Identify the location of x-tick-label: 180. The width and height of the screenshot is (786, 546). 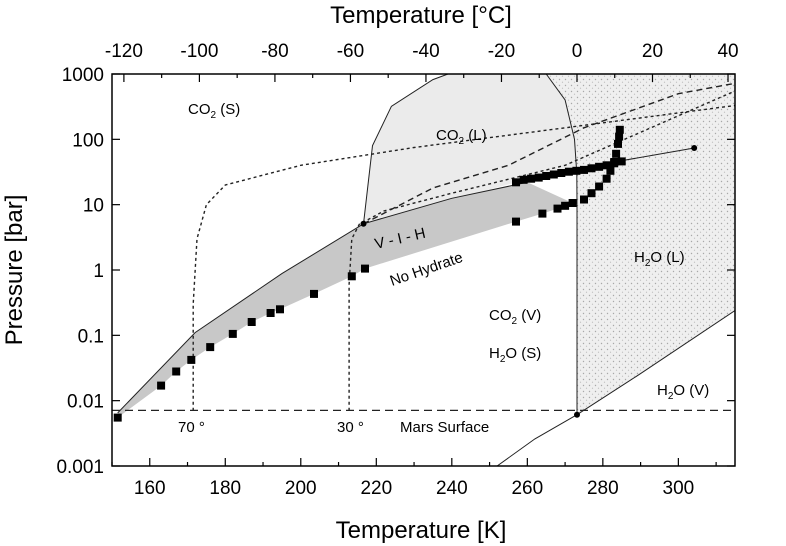
(225, 488).